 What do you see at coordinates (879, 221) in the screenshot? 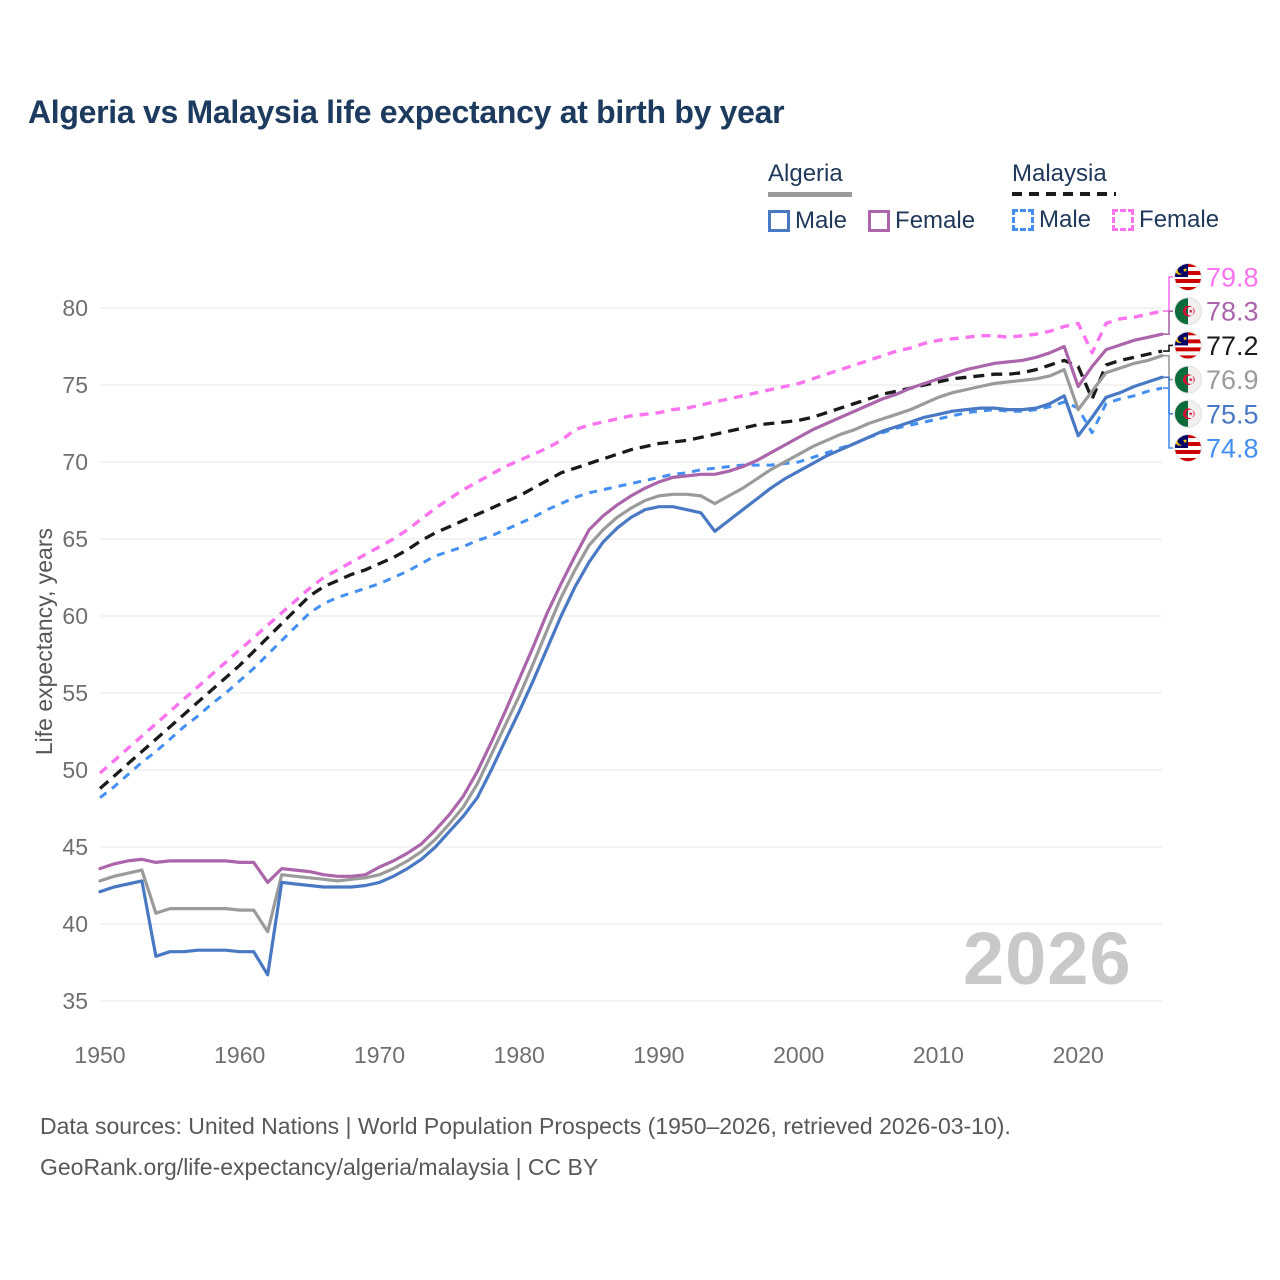
I see `legend-swatch-algeria-female` at bounding box center [879, 221].